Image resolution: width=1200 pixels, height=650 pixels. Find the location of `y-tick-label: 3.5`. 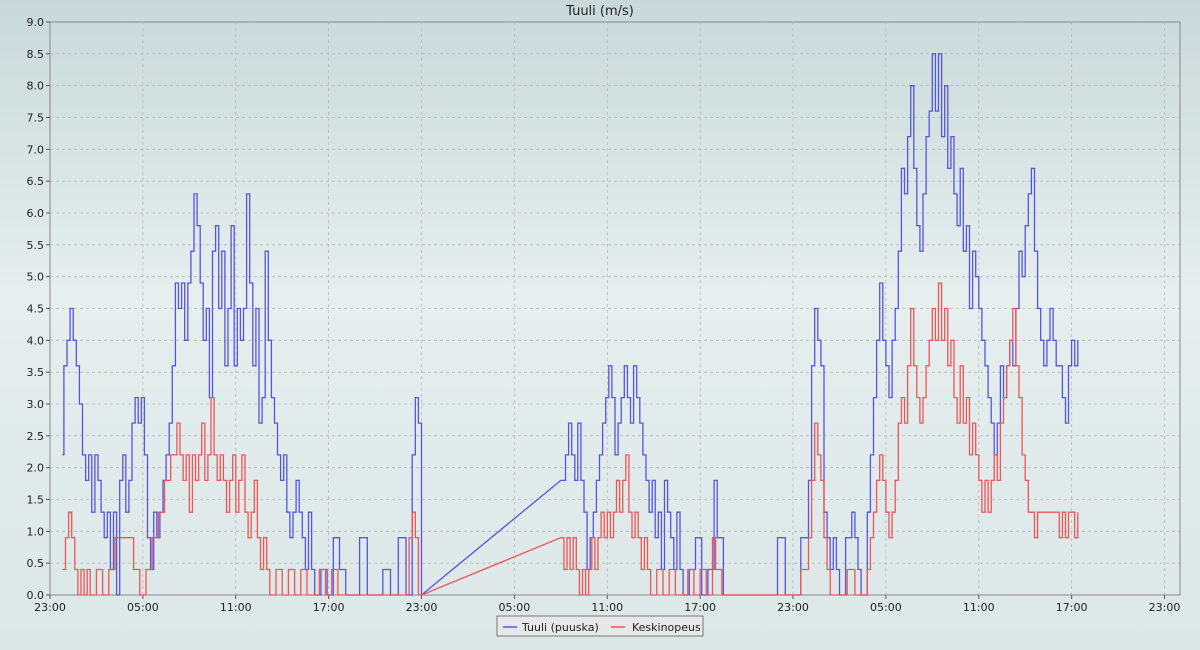

y-tick-label: 3.5 is located at coordinates (36, 372).